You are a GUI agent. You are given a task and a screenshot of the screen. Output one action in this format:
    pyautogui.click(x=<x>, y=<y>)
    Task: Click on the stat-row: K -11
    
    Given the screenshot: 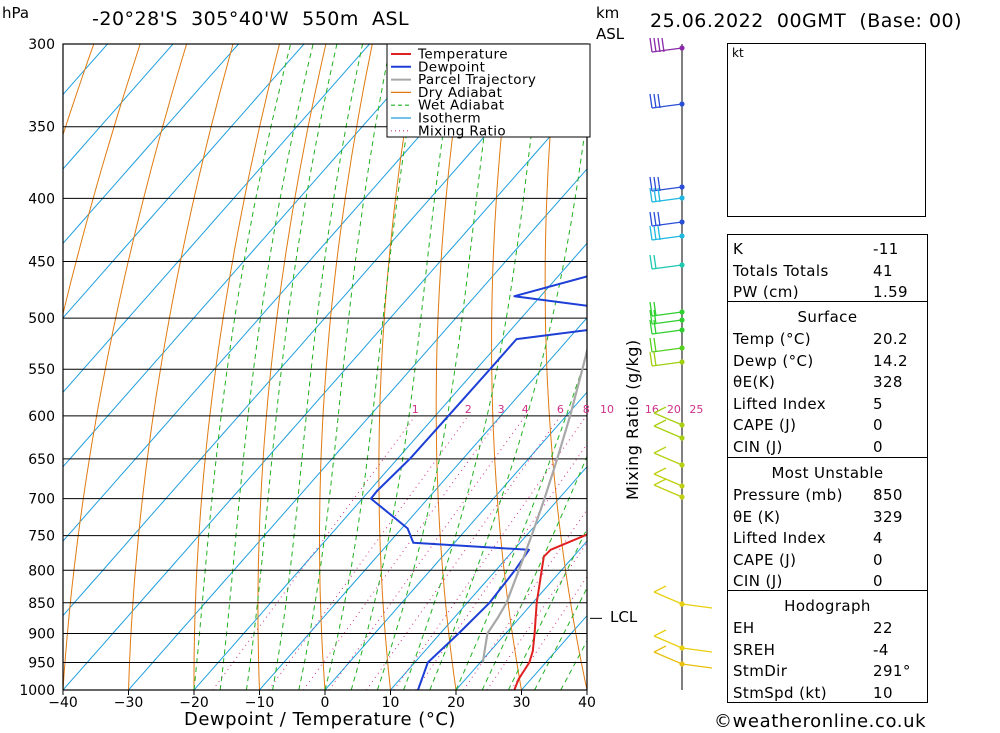 What is the action you would take?
    pyautogui.click(x=827, y=247)
    